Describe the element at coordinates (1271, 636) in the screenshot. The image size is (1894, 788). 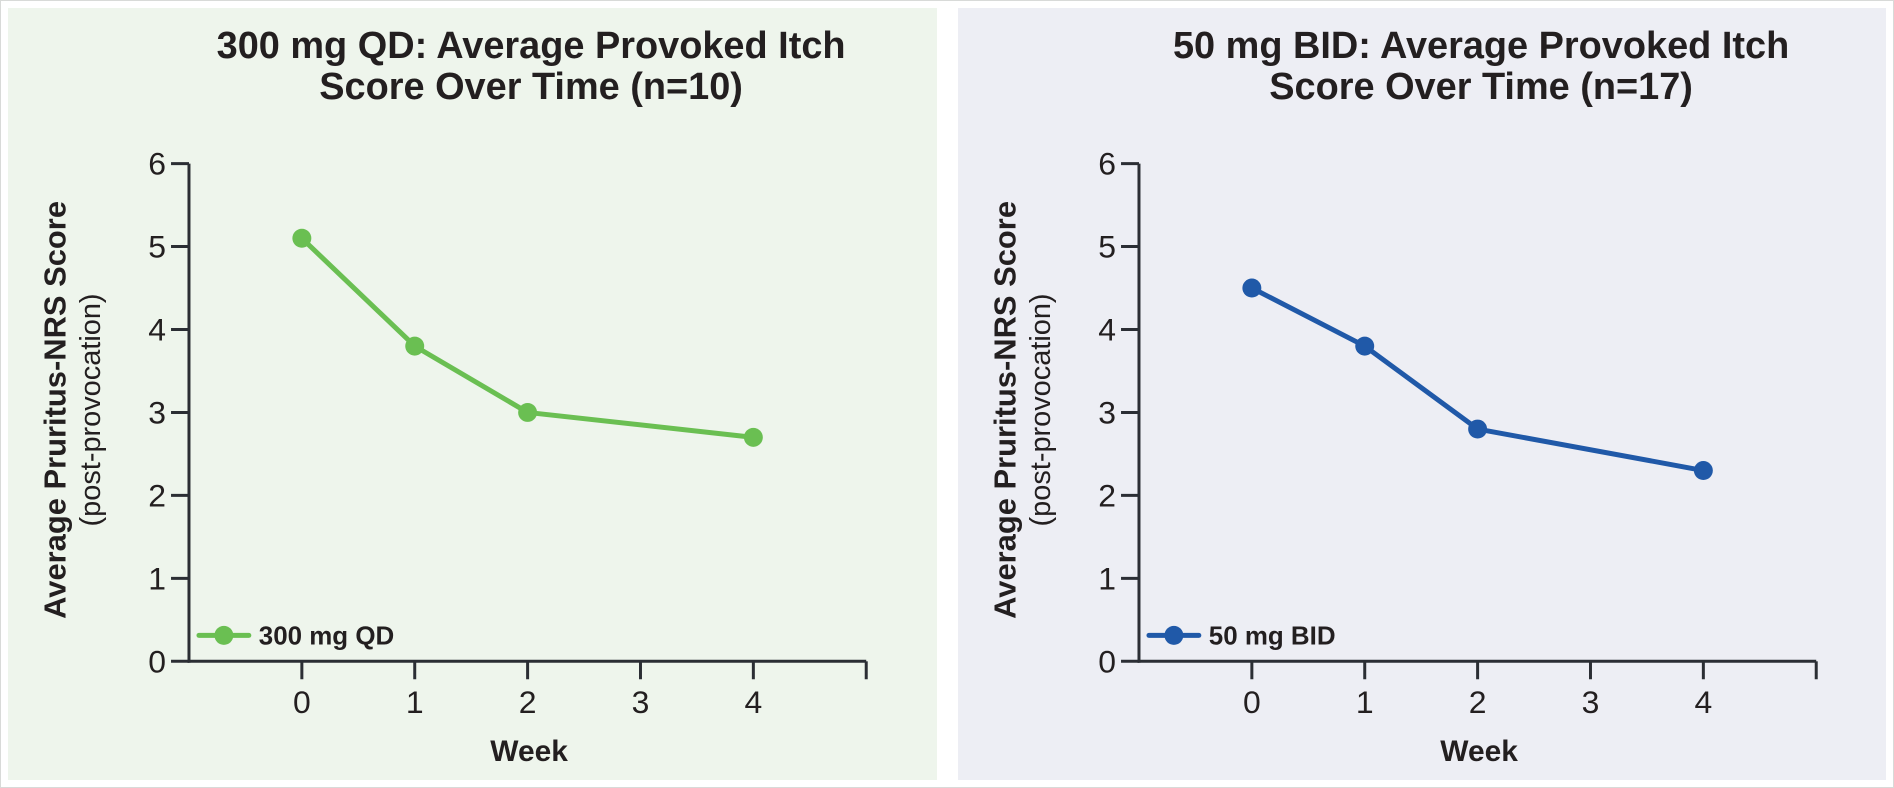
I see `legend-label: 50 mg BID` at that location.